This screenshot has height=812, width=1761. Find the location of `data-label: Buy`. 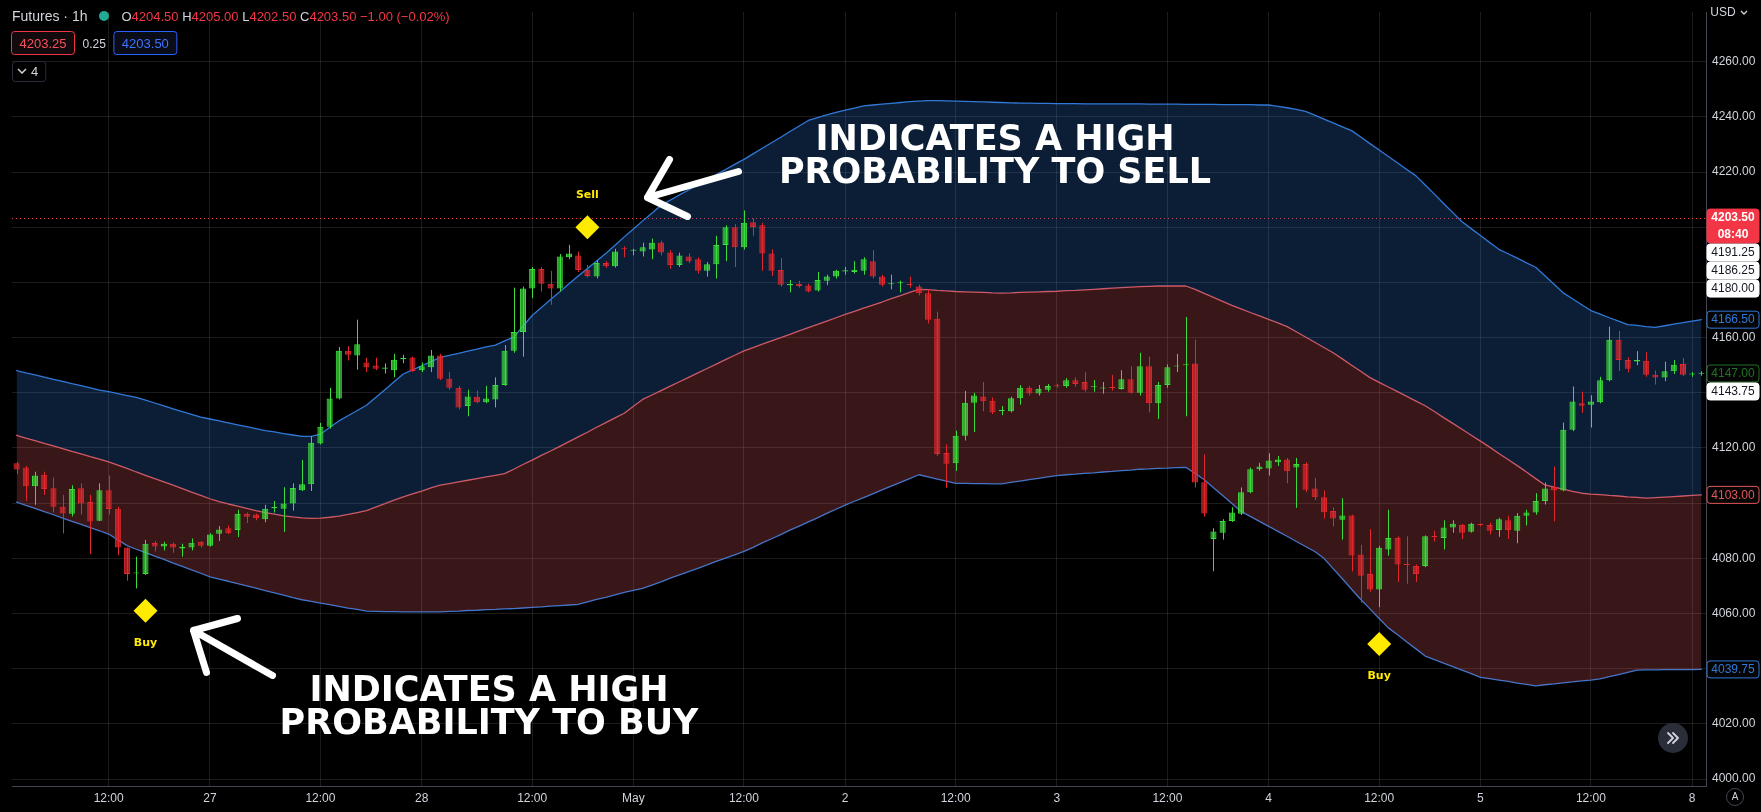

data-label: Buy is located at coordinates (145, 642).